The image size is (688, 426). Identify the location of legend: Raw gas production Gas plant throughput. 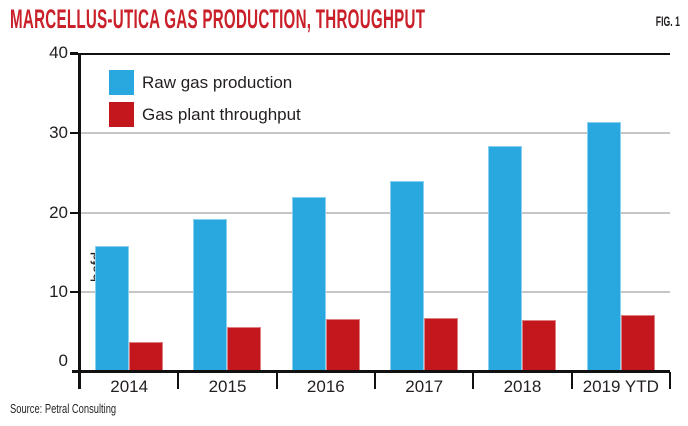
(205, 98).